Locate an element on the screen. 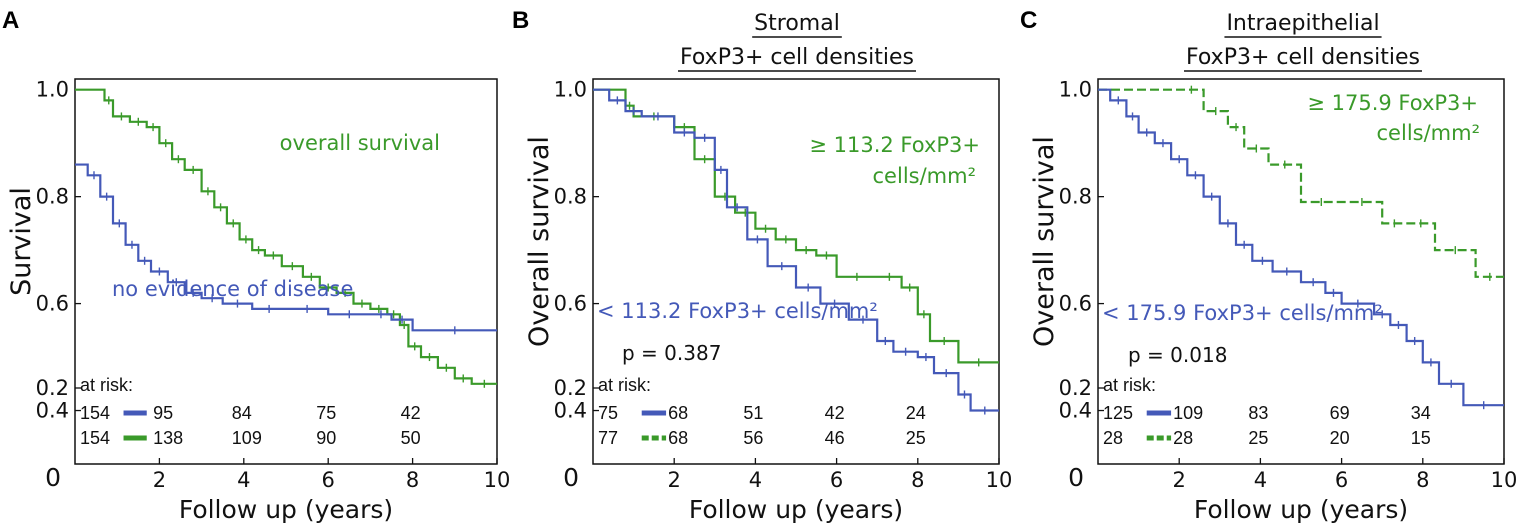  at-risk-value: 90 is located at coordinates (326, 438).